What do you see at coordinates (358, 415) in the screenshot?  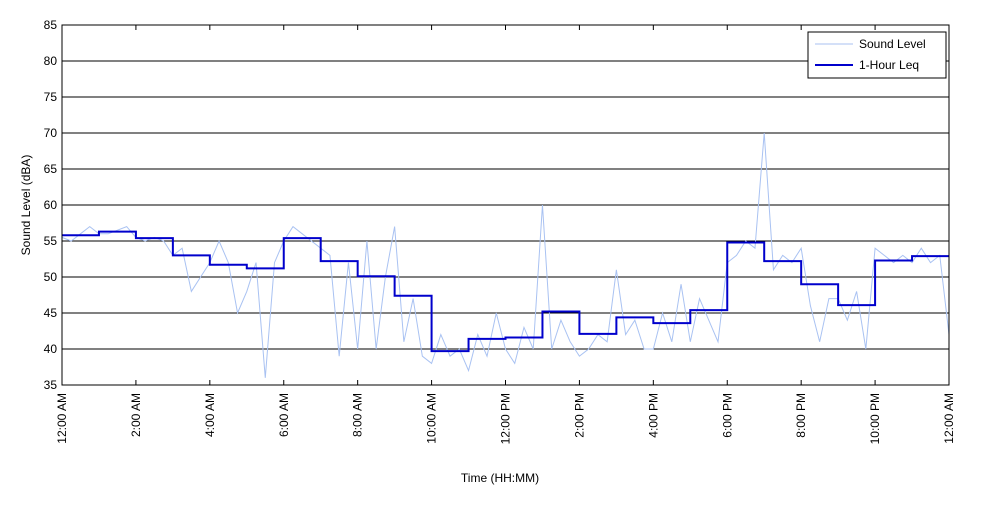 I see `x-tick-label: 8:00 AM` at bounding box center [358, 415].